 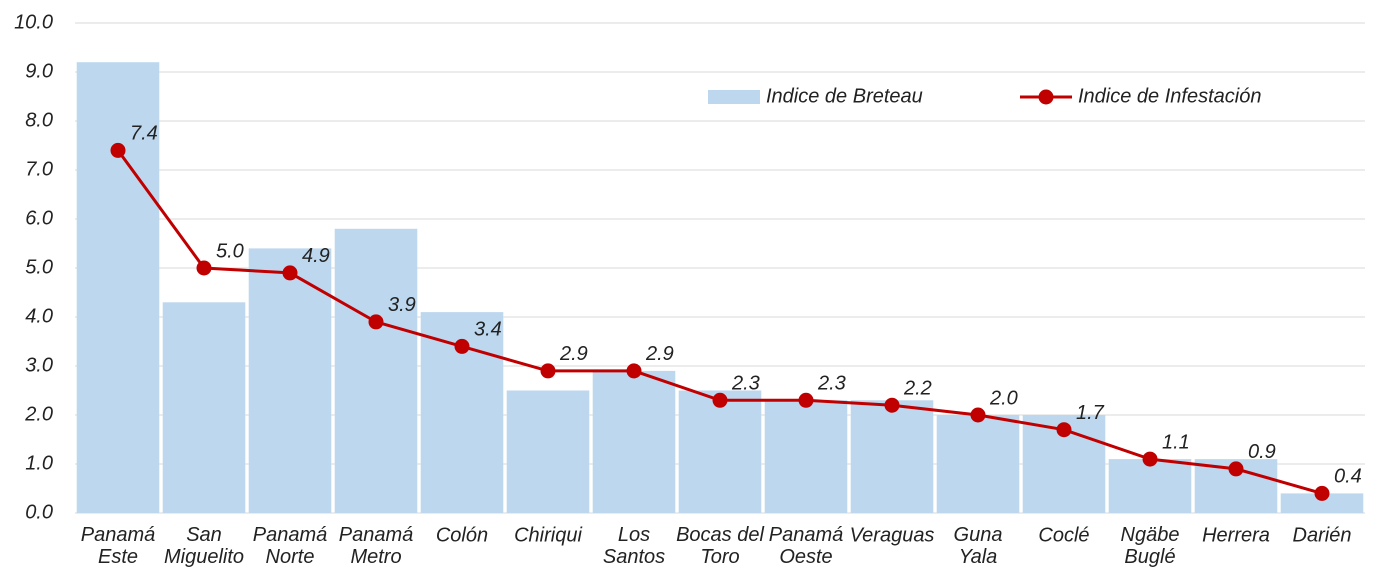 I want to click on x-tick-label: San Miguelito, so click(x=204, y=546).